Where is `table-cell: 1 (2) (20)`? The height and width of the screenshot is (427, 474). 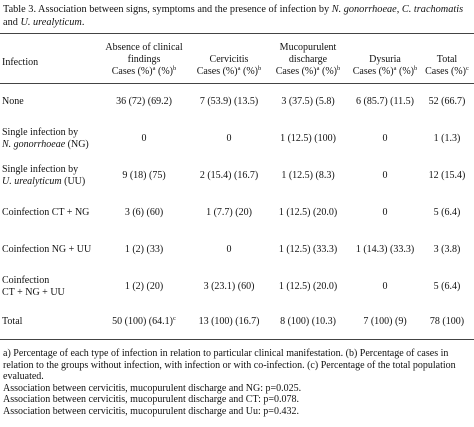 table-cell: 1 (2) (20) is located at coordinates (144, 286).